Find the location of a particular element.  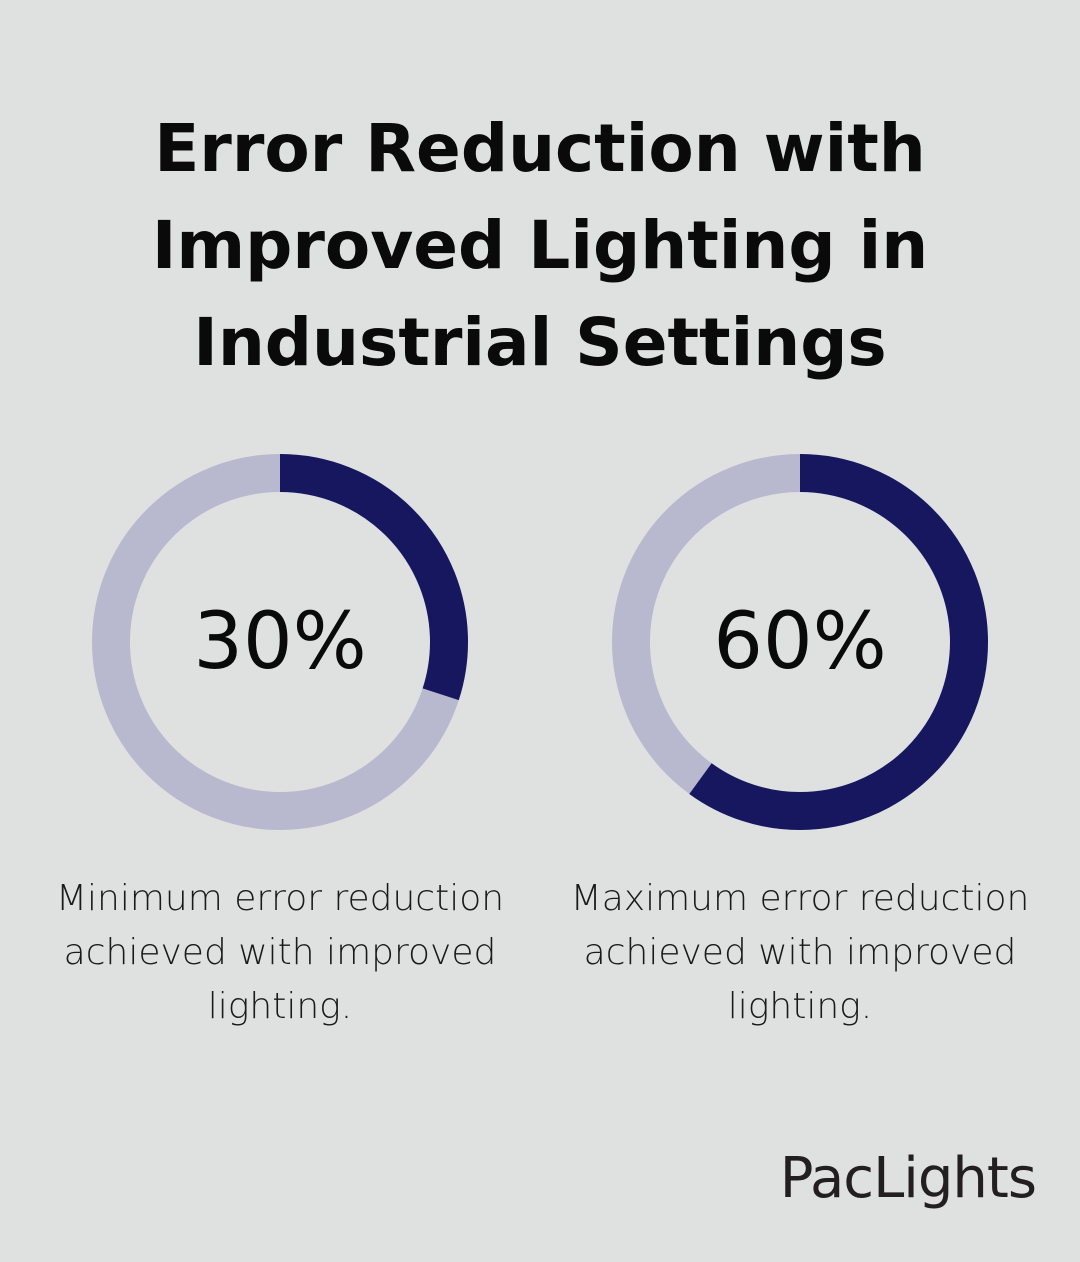

donut-value-label: 30% is located at coordinates (280, 642).